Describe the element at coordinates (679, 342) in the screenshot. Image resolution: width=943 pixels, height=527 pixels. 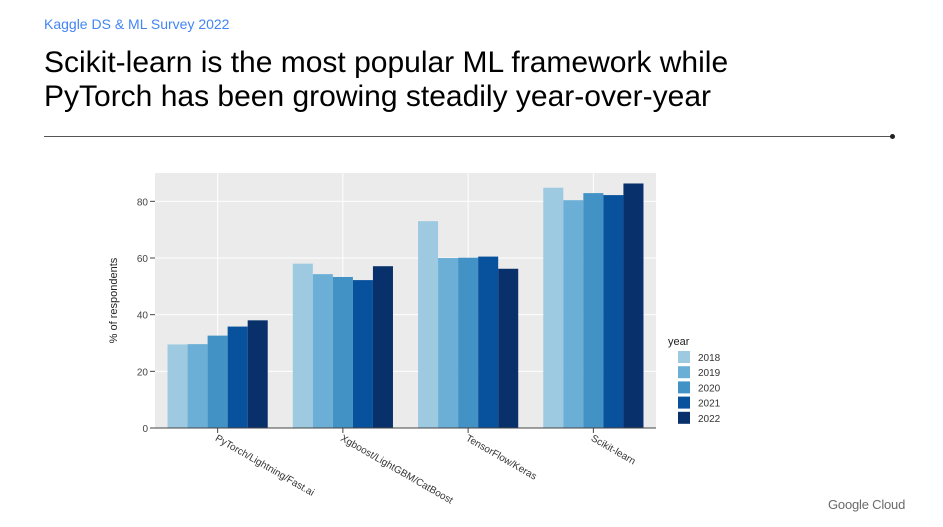
I see `legend-title: year` at that location.